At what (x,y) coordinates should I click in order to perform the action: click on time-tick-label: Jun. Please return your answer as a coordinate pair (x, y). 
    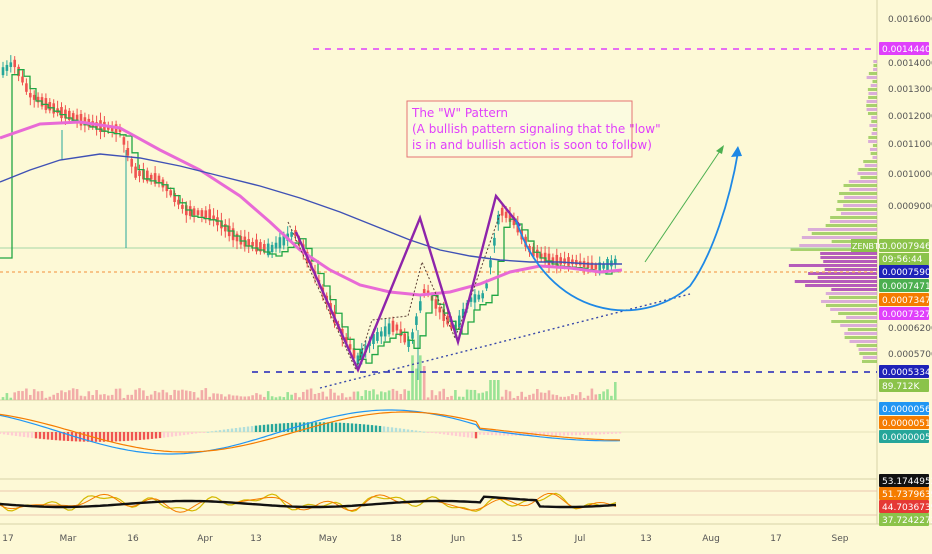
    Looking at the image, I should click on (457, 539).